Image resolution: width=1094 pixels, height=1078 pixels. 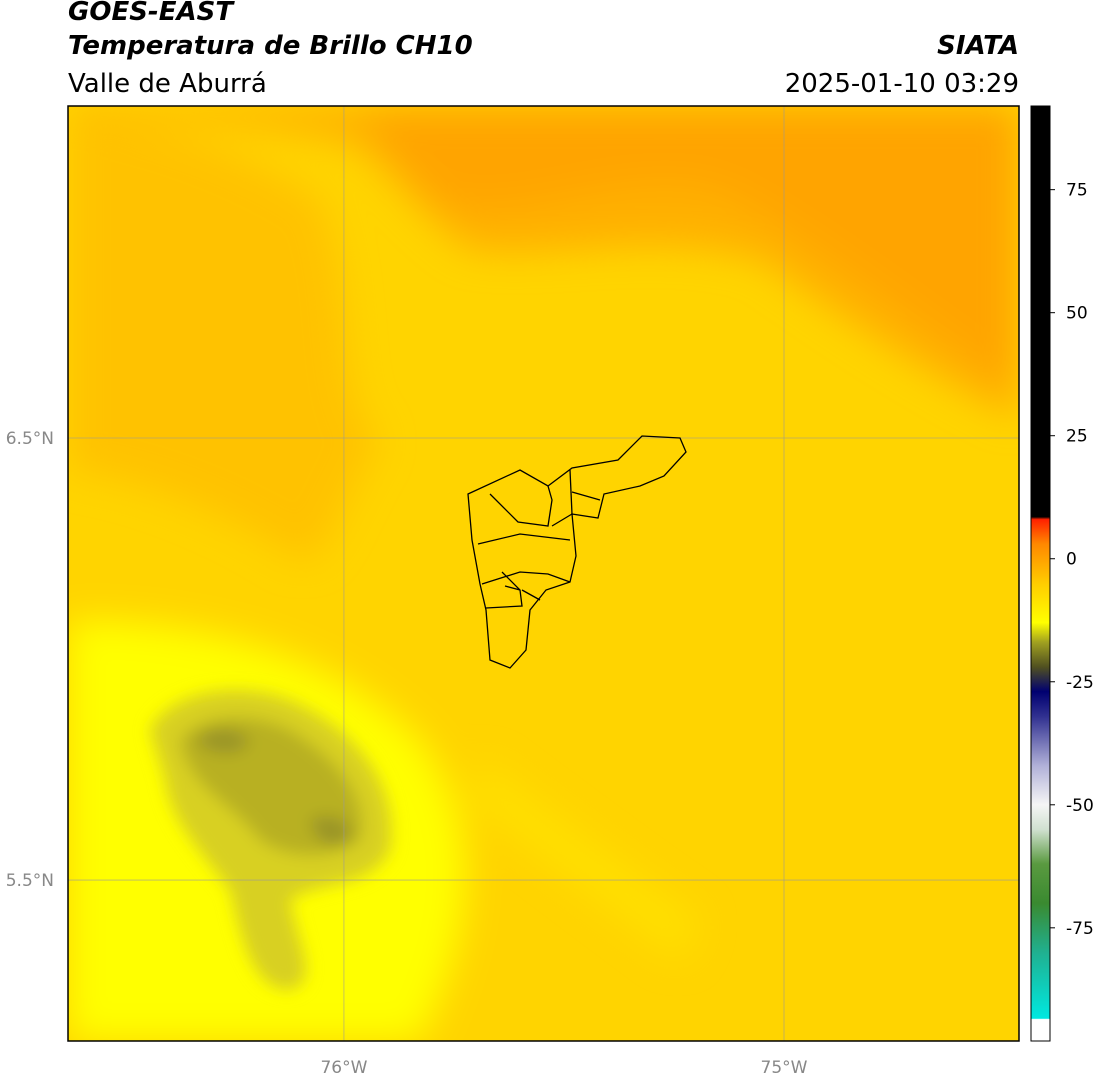 I want to click on colorbar-tick-label: 25, so click(x=1077, y=437).